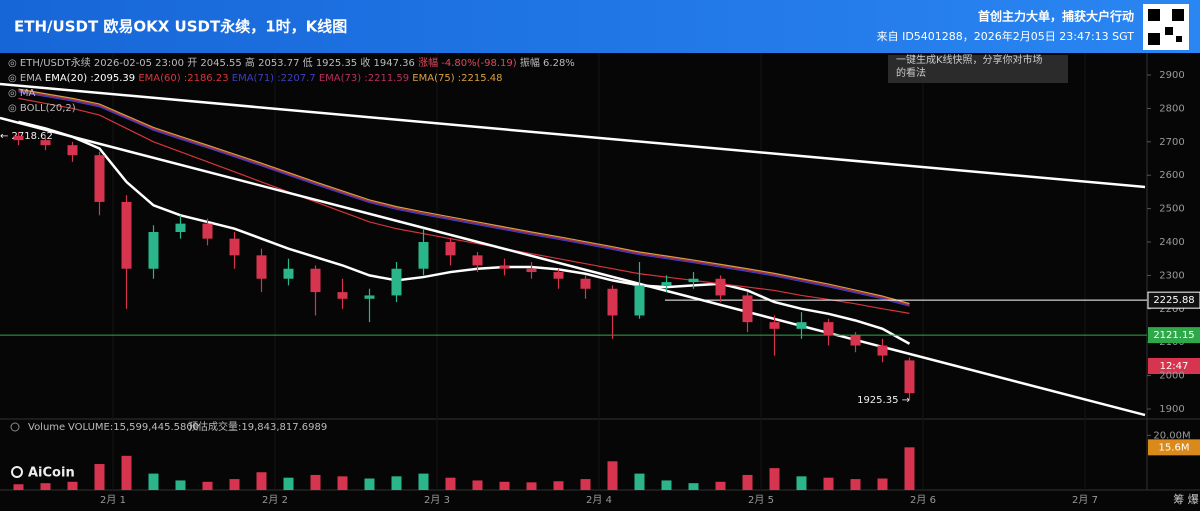  What do you see at coordinates (159, 78) in the screenshot?
I see `legend-name: EMA(60)` at bounding box center [159, 78].